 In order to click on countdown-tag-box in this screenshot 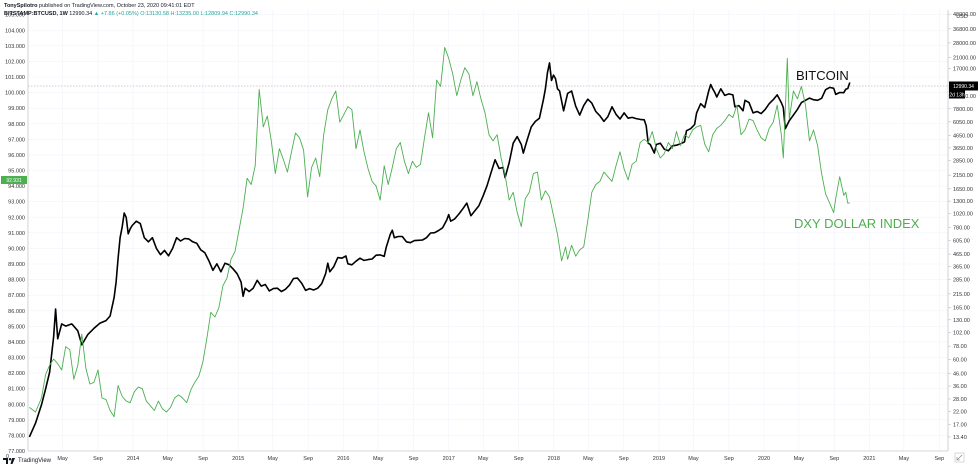, I will do `click(957, 94)`.